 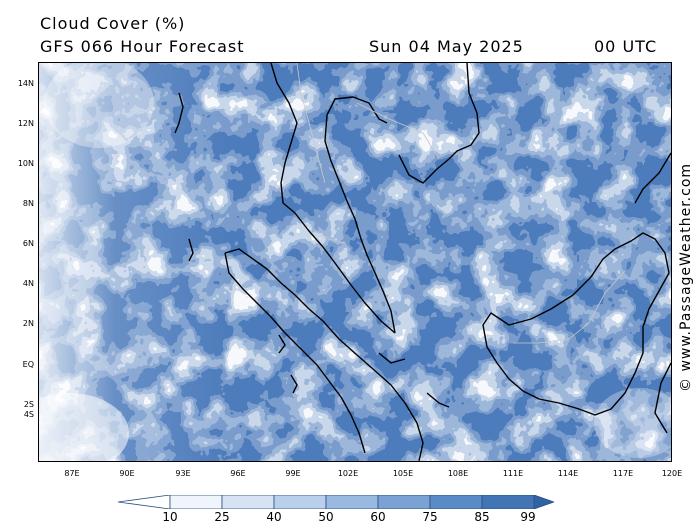 What do you see at coordinates (626, 46) in the screenshot?
I see `forecast-time: 00 UTC` at bounding box center [626, 46].